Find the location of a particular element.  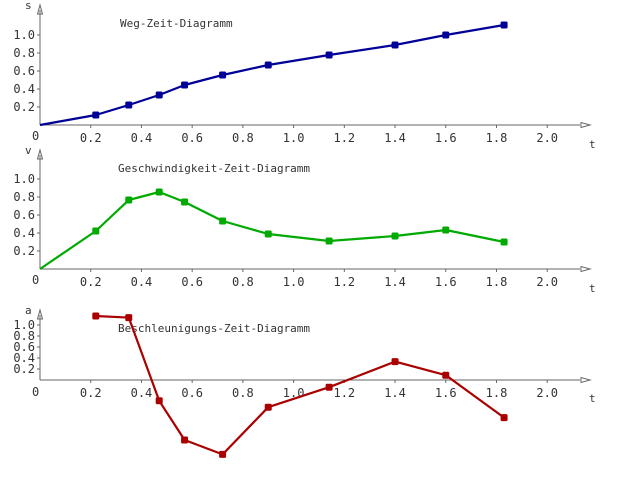

y-axis-label: v is located at coordinates (28, 150).